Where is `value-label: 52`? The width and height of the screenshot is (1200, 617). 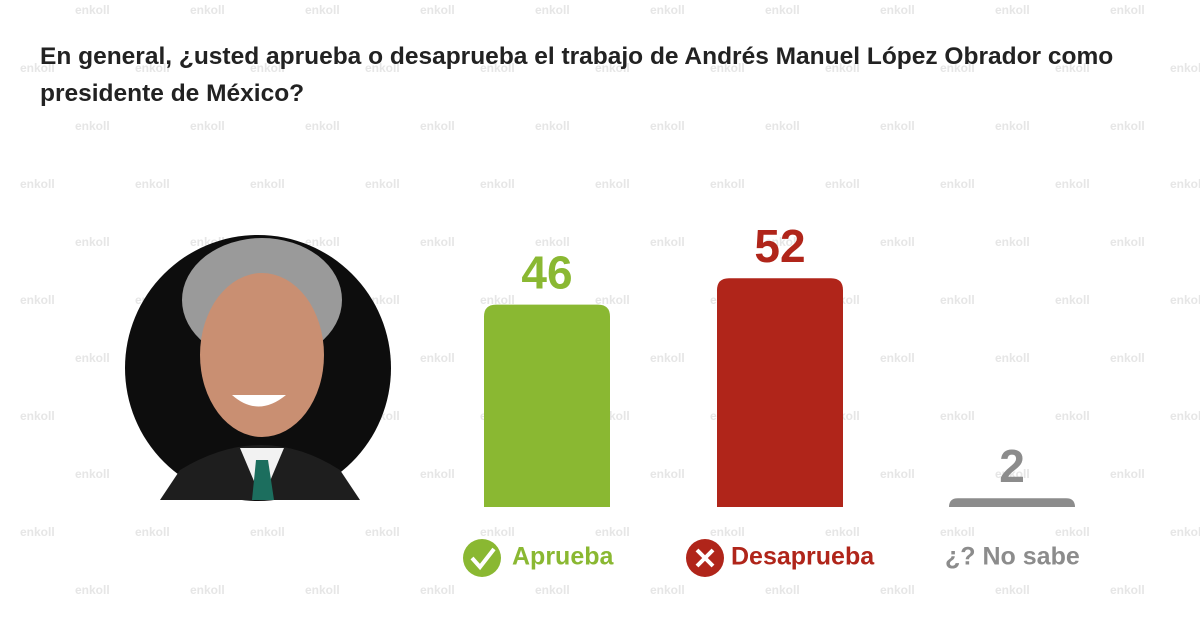
value-label: 52 is located at coordinates (779, 246).